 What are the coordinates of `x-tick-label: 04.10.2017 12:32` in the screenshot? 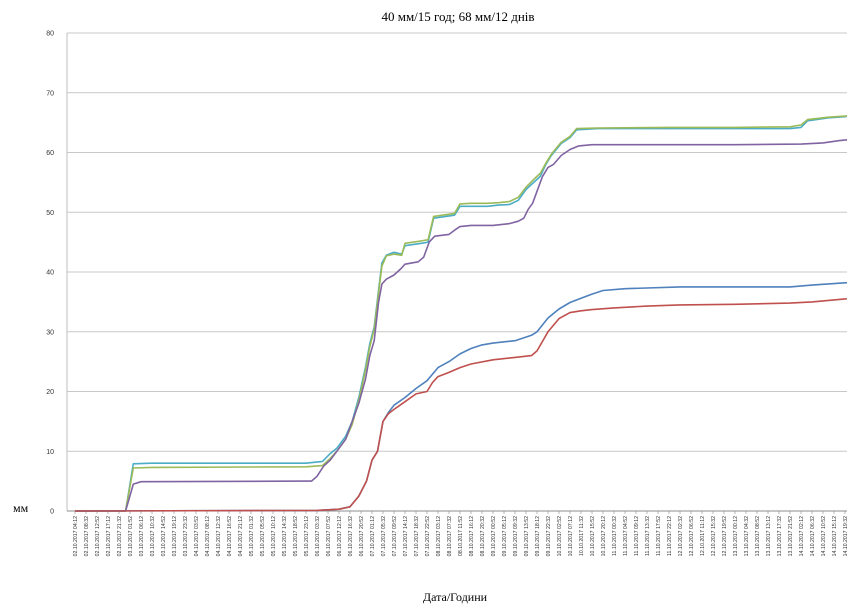 It's located at (219, 536).